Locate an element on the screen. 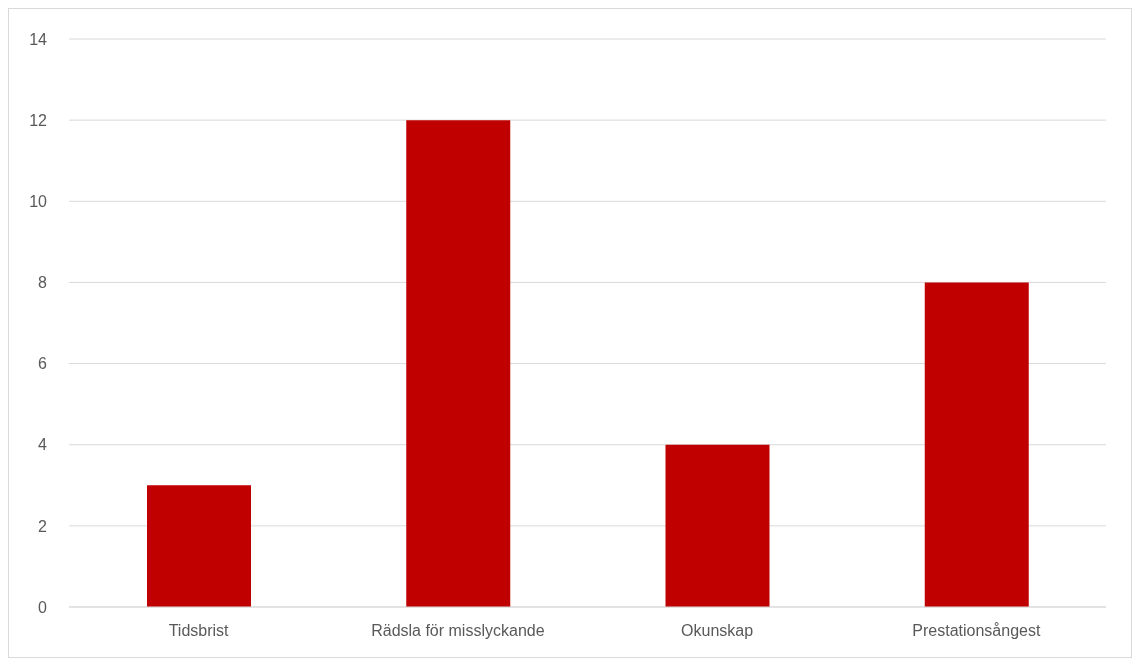 The image size is (1140, 666). y-tick-label: 0 is located at coordinates (43, 607).